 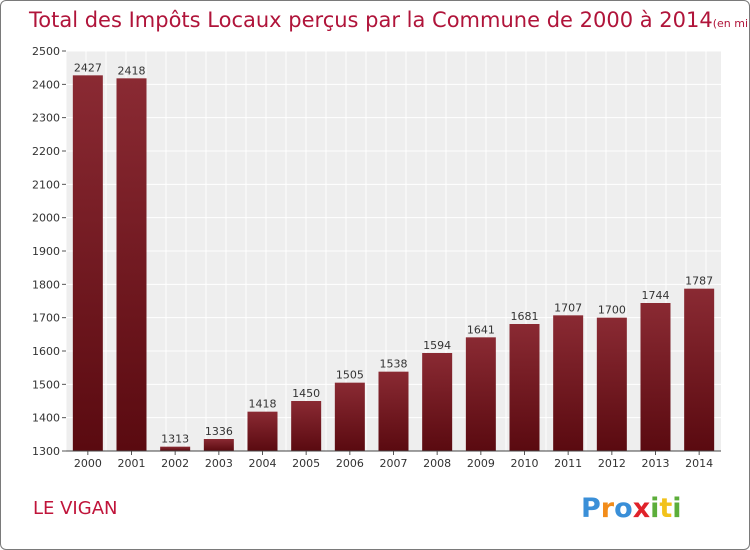 What do you see at coordinates (46, 251) in the screenshot?
I see `y-tick-label: 1900` at bounding box center [46, 251].